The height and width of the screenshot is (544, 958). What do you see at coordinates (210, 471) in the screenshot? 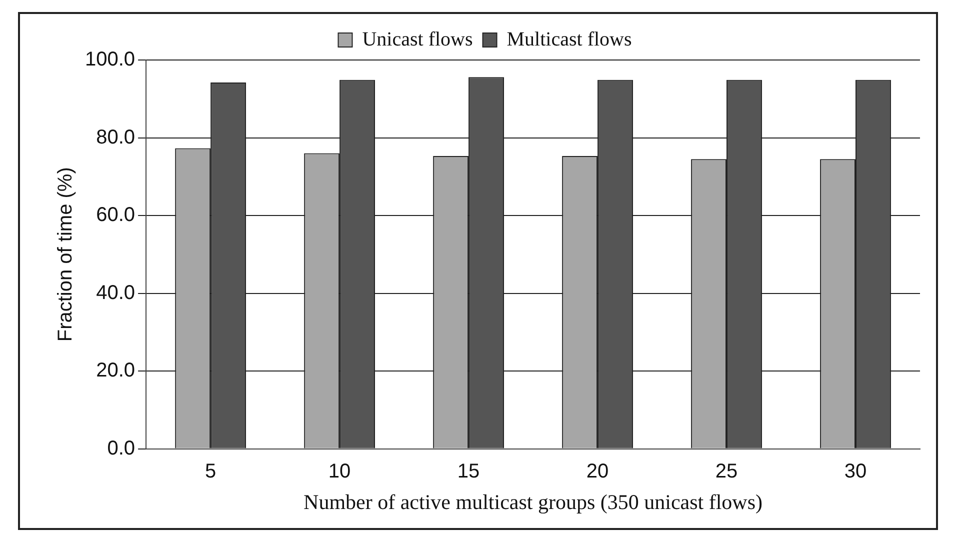
I see `x-tick-label: 5` at bounding box center [210, 471].